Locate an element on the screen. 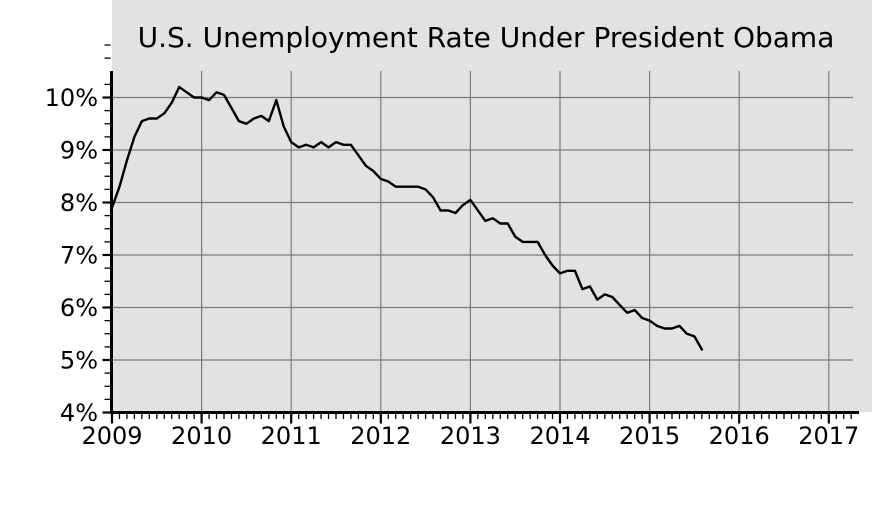  x-tick-label: 2013 is located at coordinates (470, 436).